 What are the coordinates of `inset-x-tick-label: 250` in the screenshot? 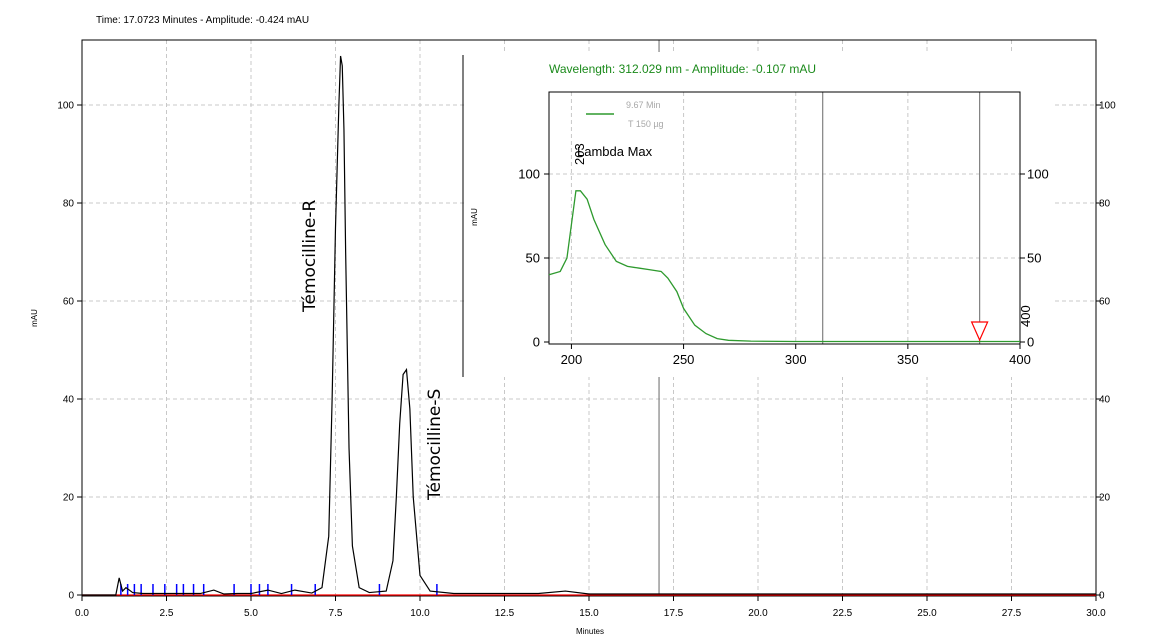 It's located at (684, 359).